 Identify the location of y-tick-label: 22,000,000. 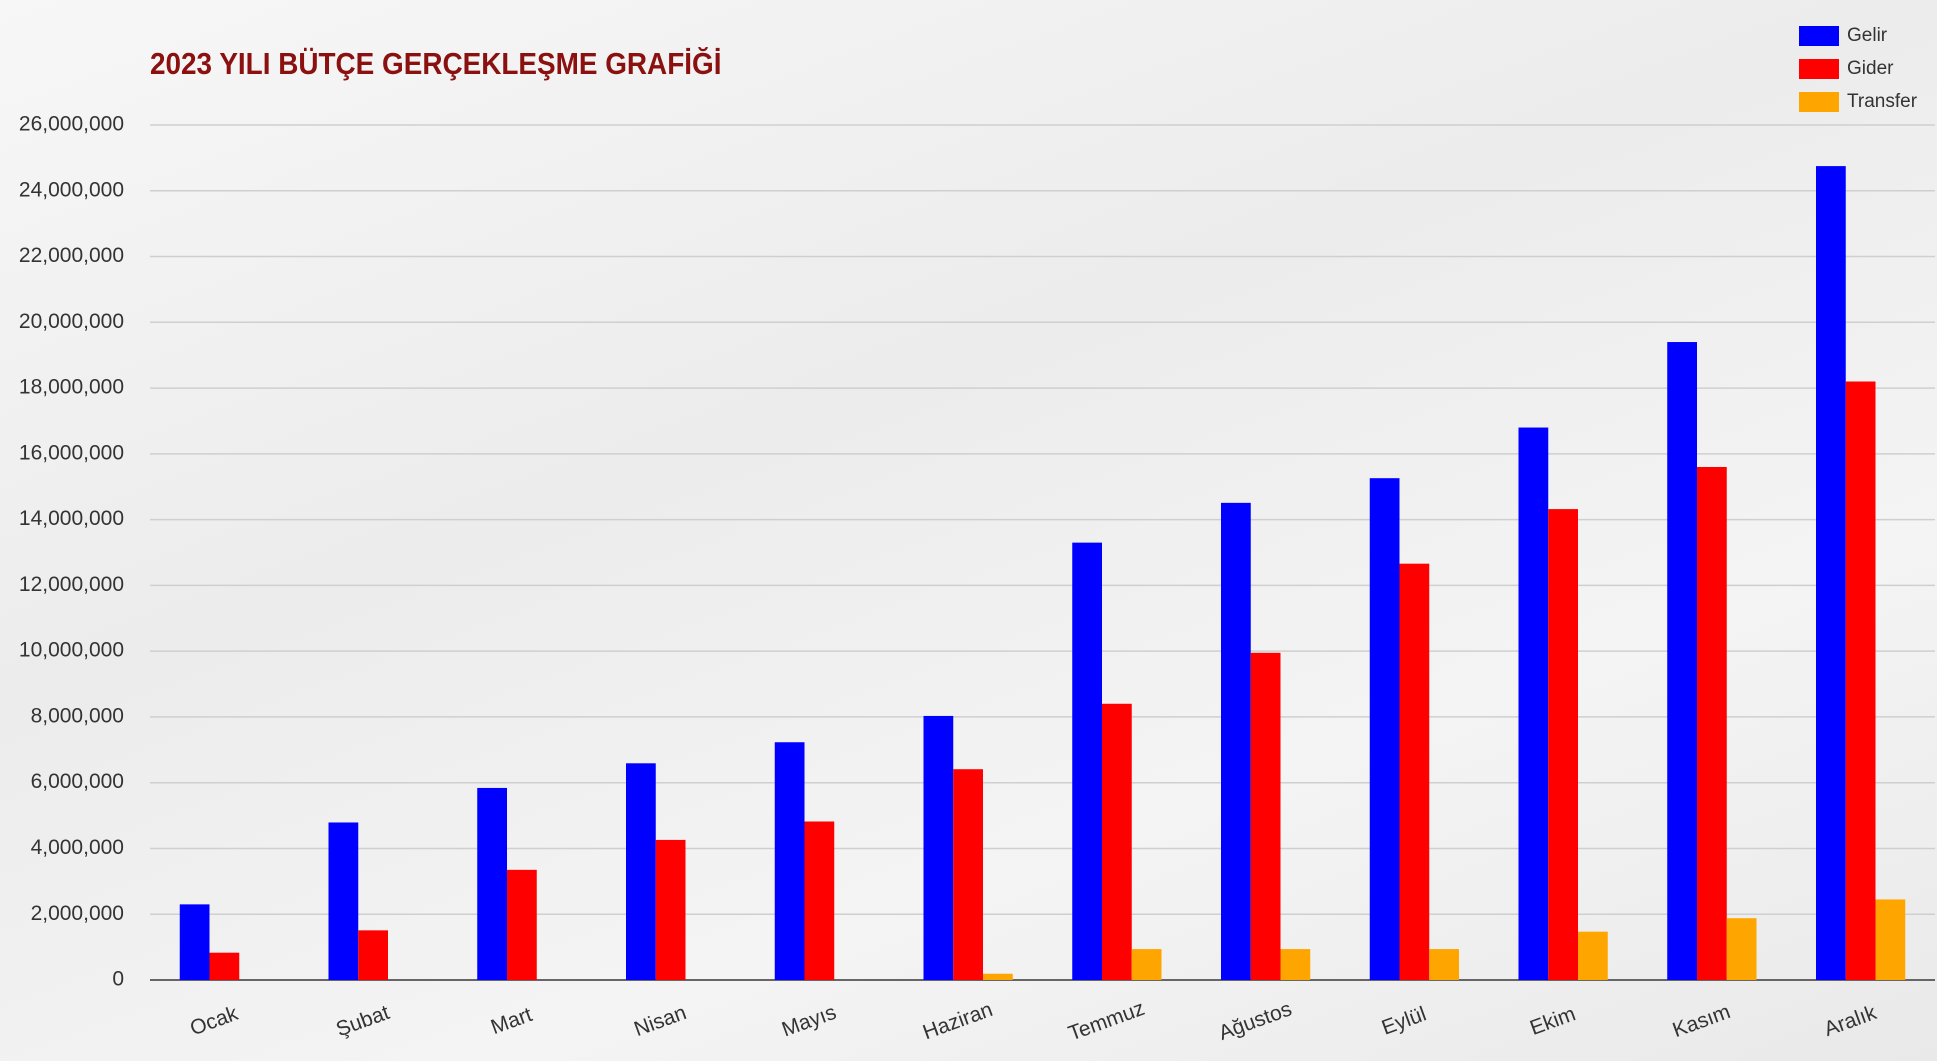
(71, 255).